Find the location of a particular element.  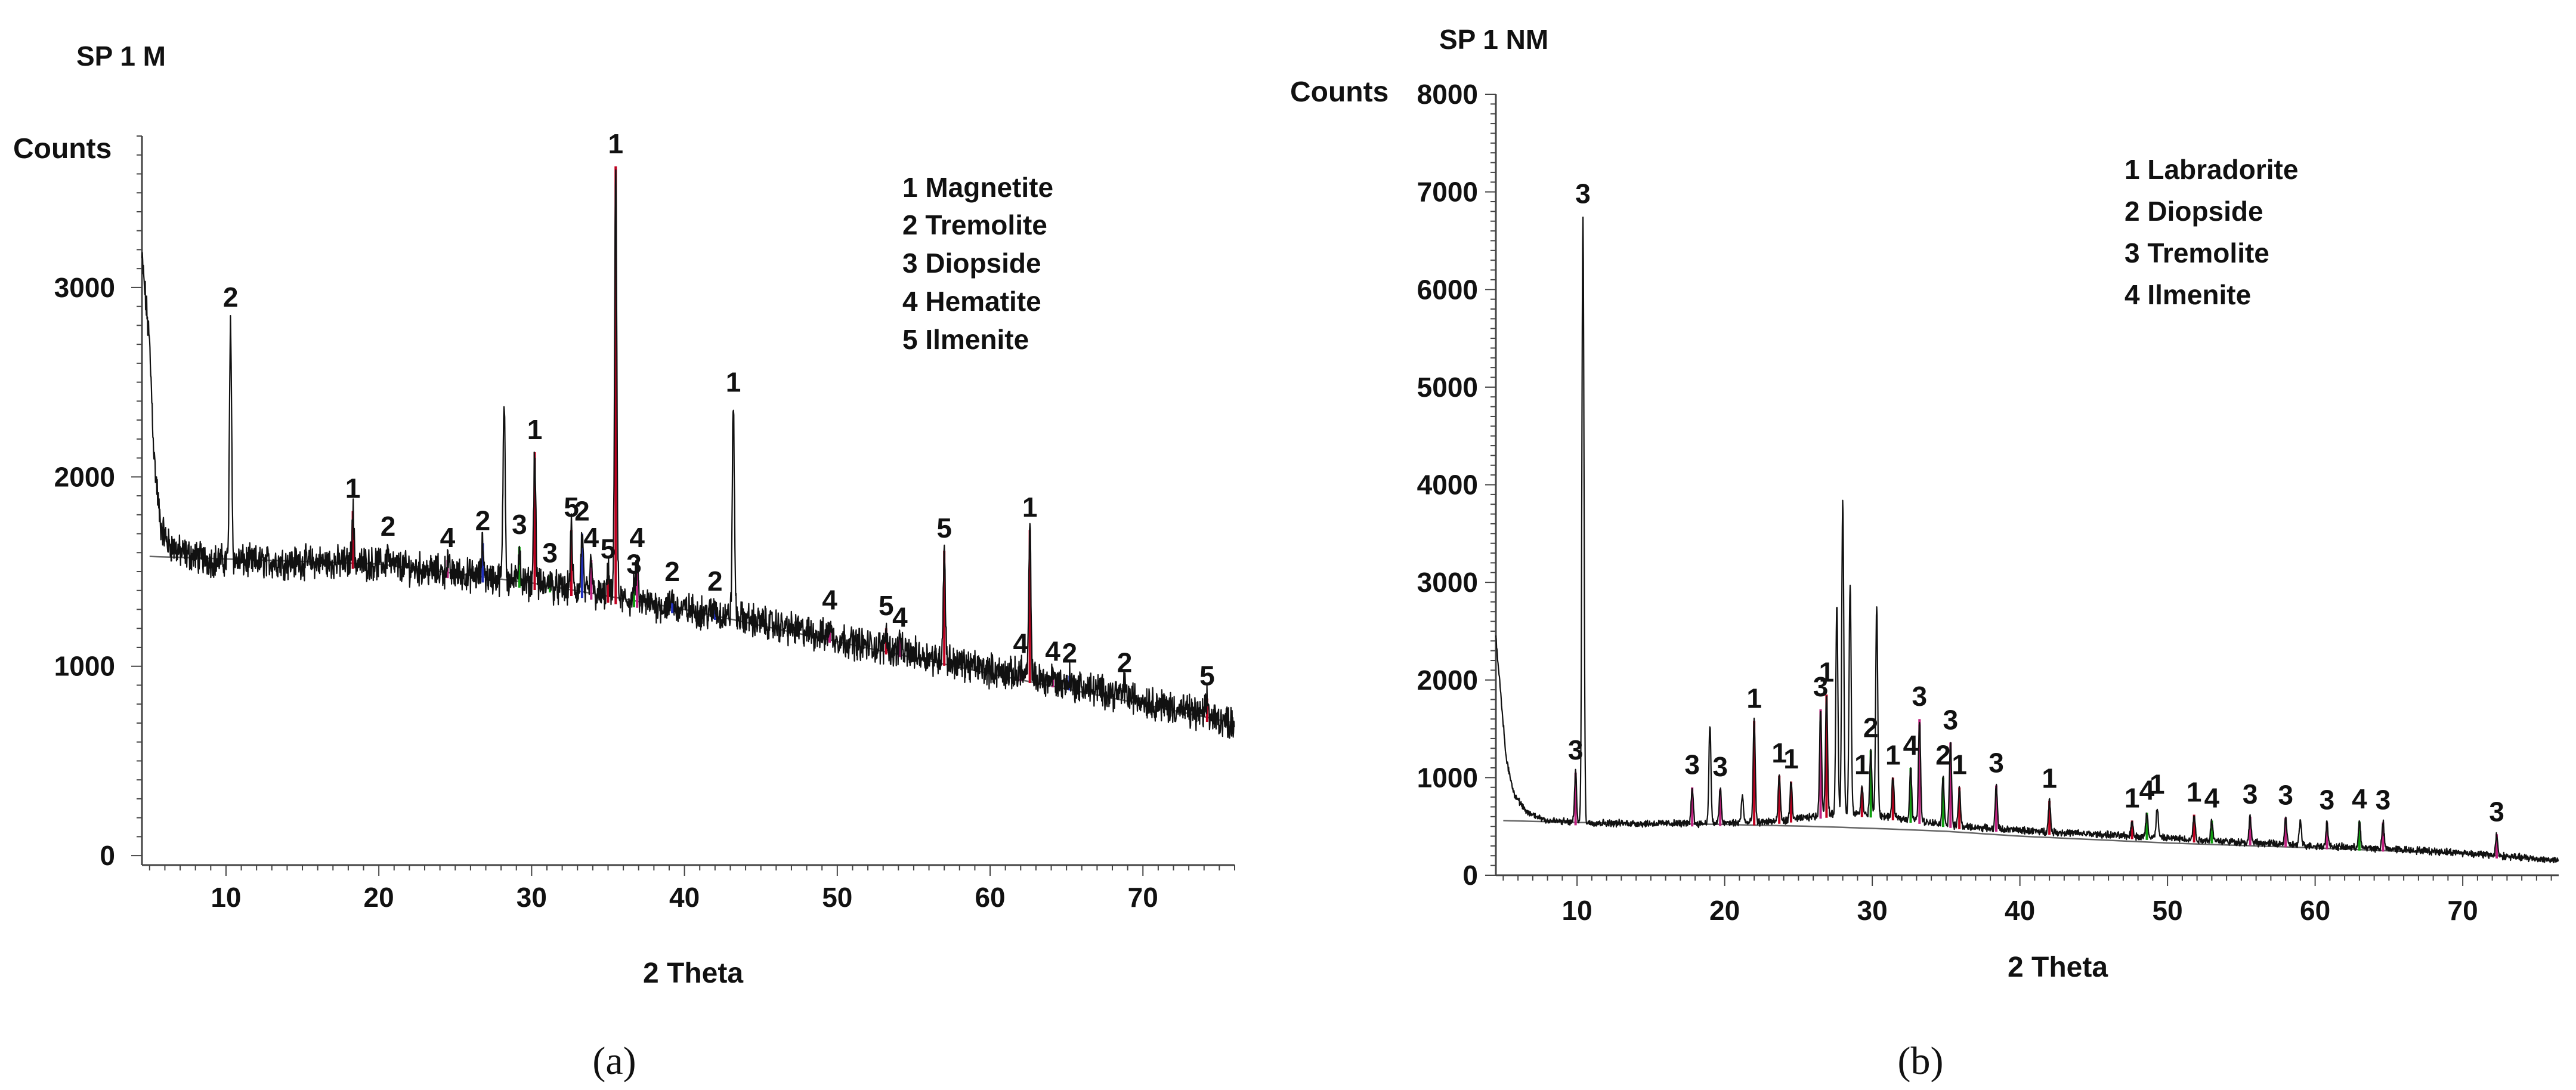

panel-a-ylabel: Counts is located at coordinates (62, 149).